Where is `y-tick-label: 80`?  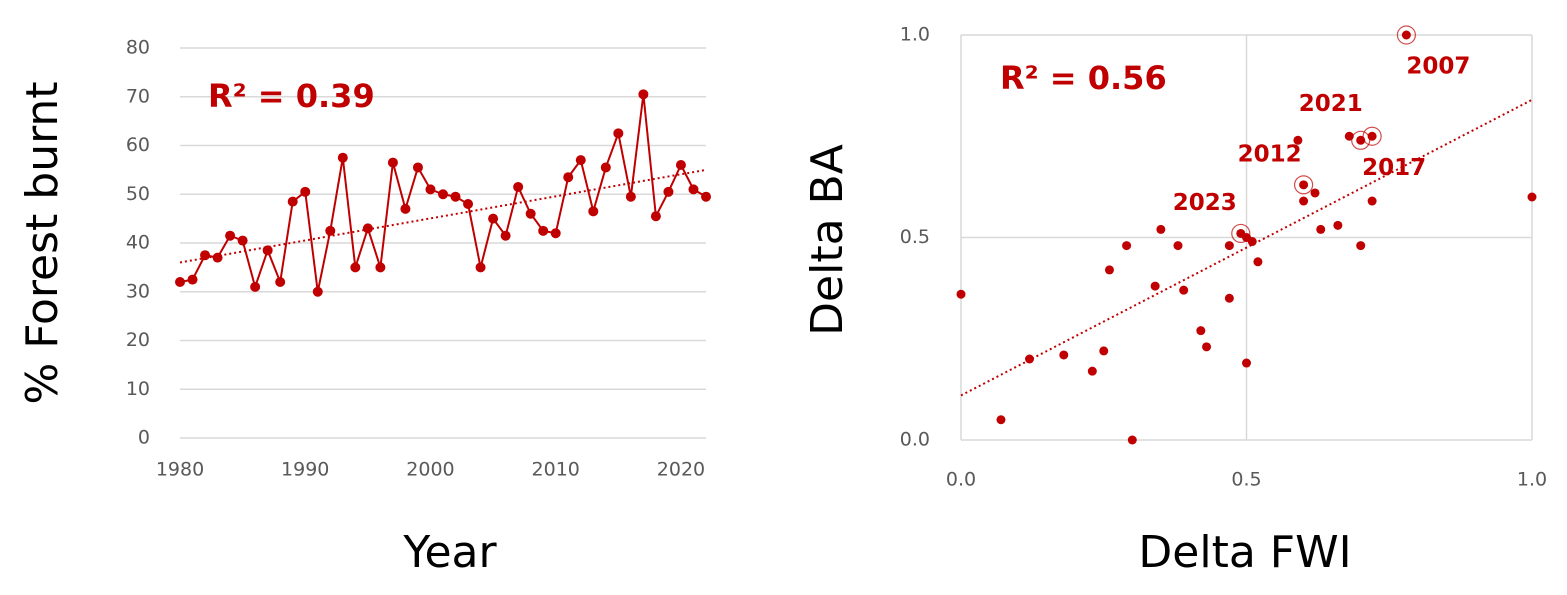
y-tick-label: 80 is located at coordinates (138, 48).